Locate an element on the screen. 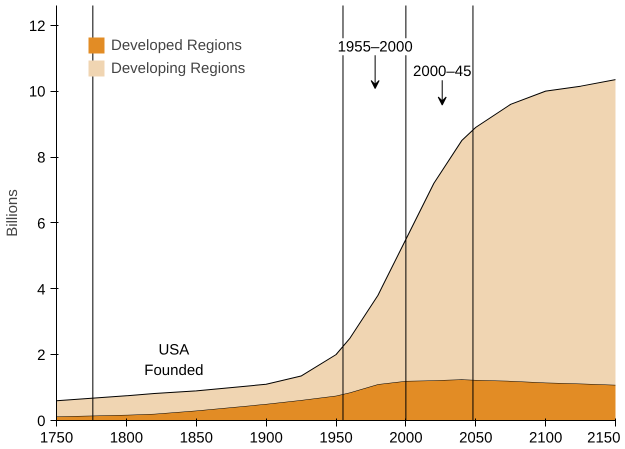 The width and height of the screenshot is (625, 449). x-tick-label: 2150 is located at coordinates (604, 438).